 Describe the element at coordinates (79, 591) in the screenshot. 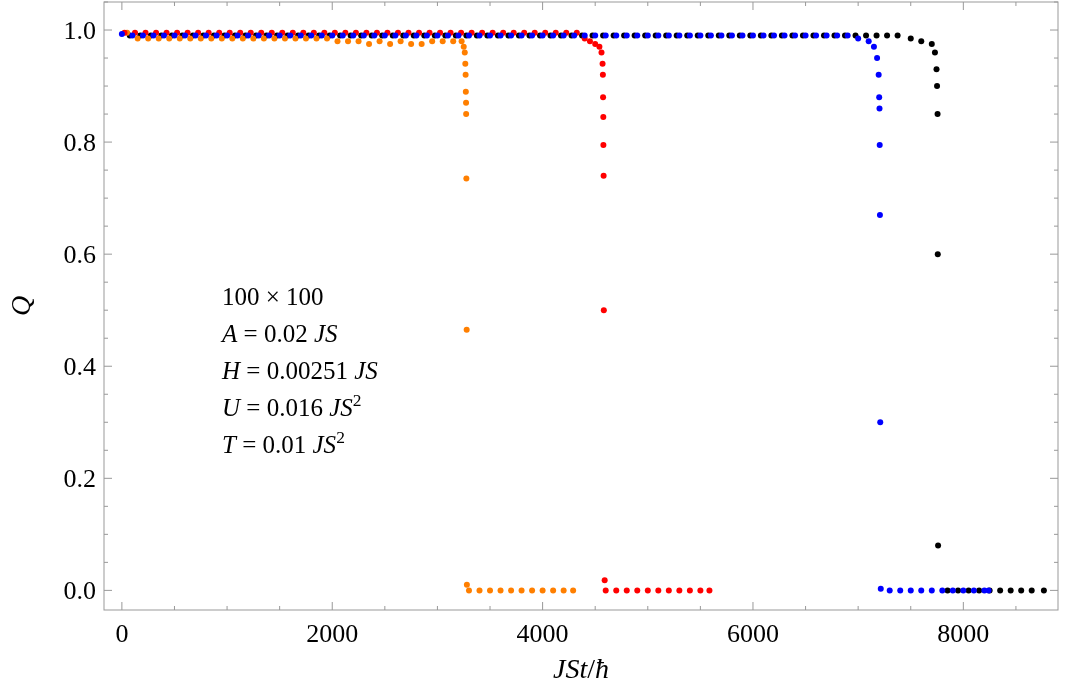

I see `y-tick-label: 0.0` at that location.